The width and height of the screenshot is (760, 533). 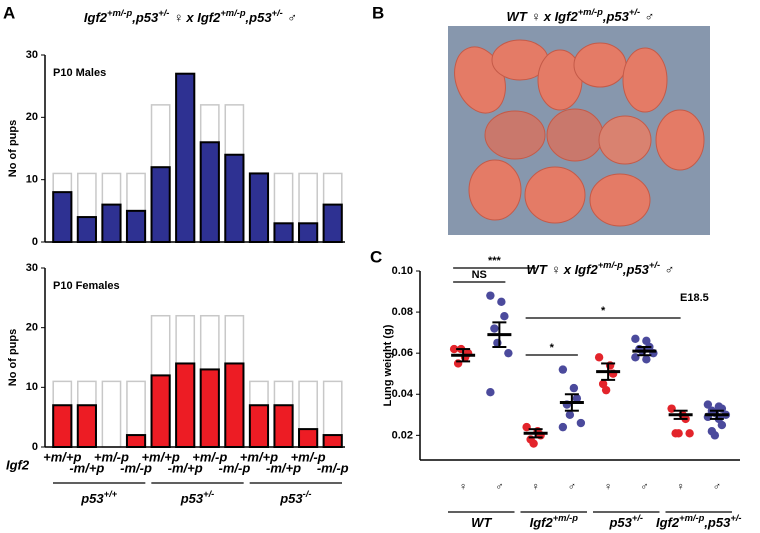 I want to click on group-label: p53+/-, so click(x=625, y=521).